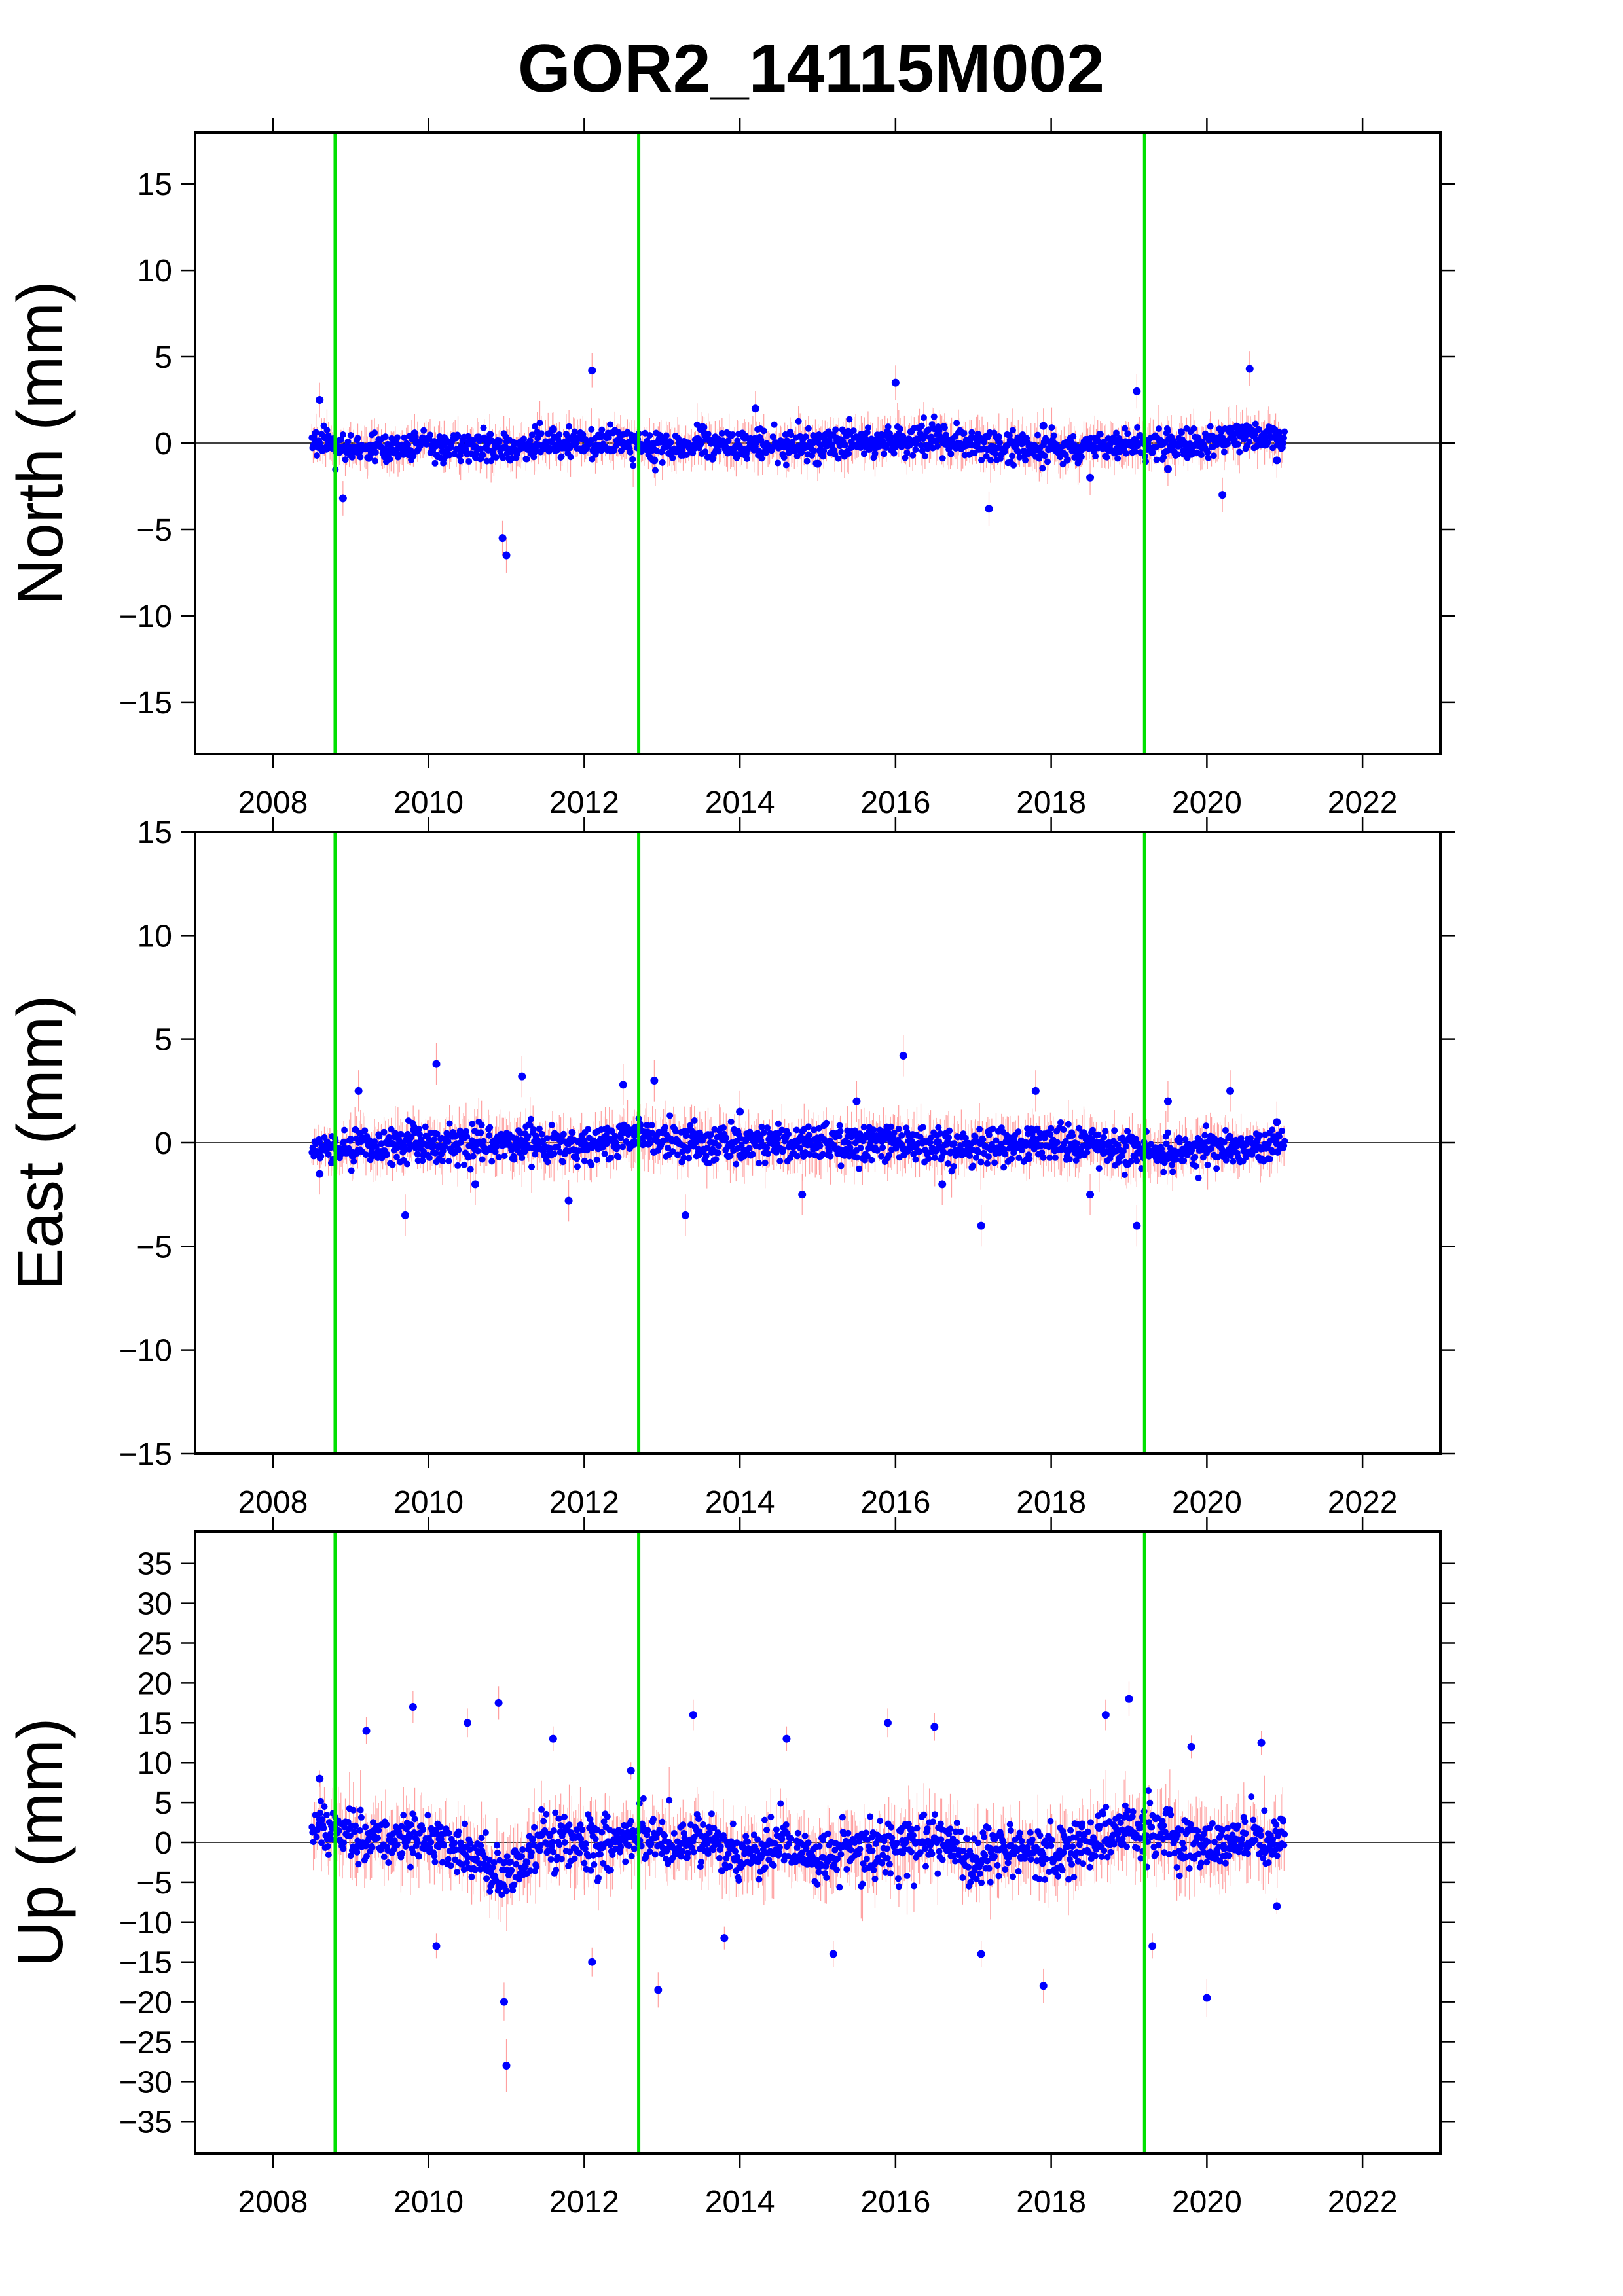 The image size is (1623, 2296). What do you see at coordinates (40, 1143) in the screenshot?
I see `y-axis-label: East (mm)` at bounding box center [40, 1143].